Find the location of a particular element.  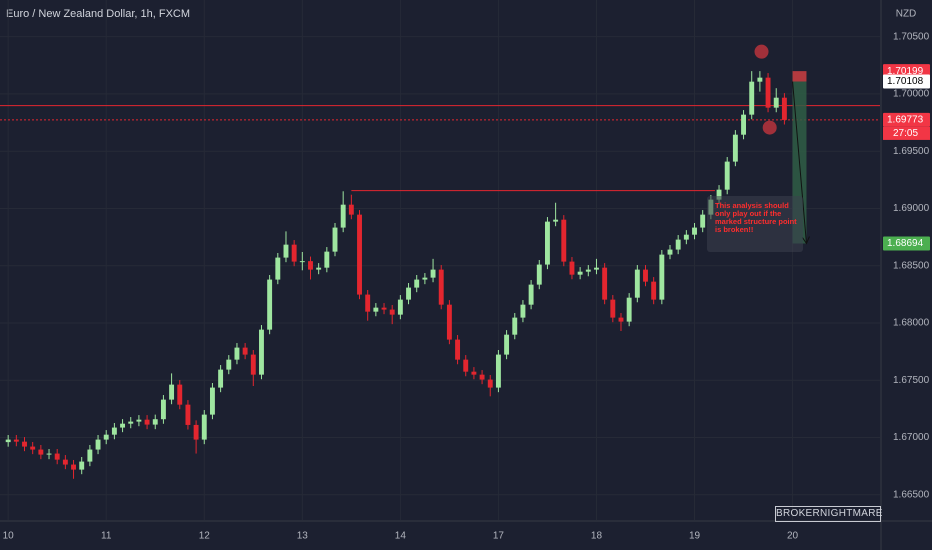

price-label: 1.70108 is located at coordinates (905, 81).